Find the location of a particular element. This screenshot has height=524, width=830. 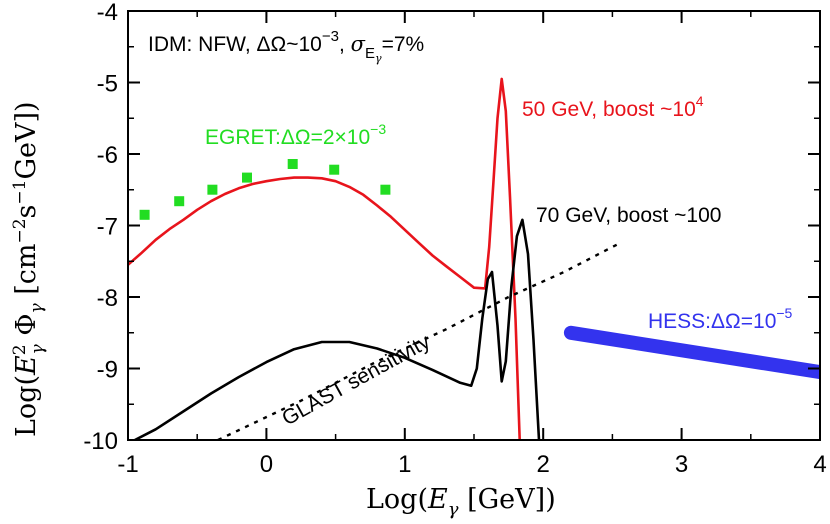

y-tick-label: -10 is located at coordinates (100, 441).